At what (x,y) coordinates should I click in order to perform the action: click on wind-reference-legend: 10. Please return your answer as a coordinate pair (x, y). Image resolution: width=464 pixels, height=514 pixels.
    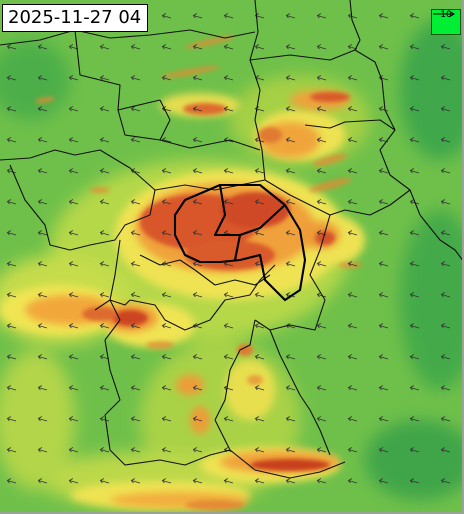
    Looking at the image, I should click on (446, 22).